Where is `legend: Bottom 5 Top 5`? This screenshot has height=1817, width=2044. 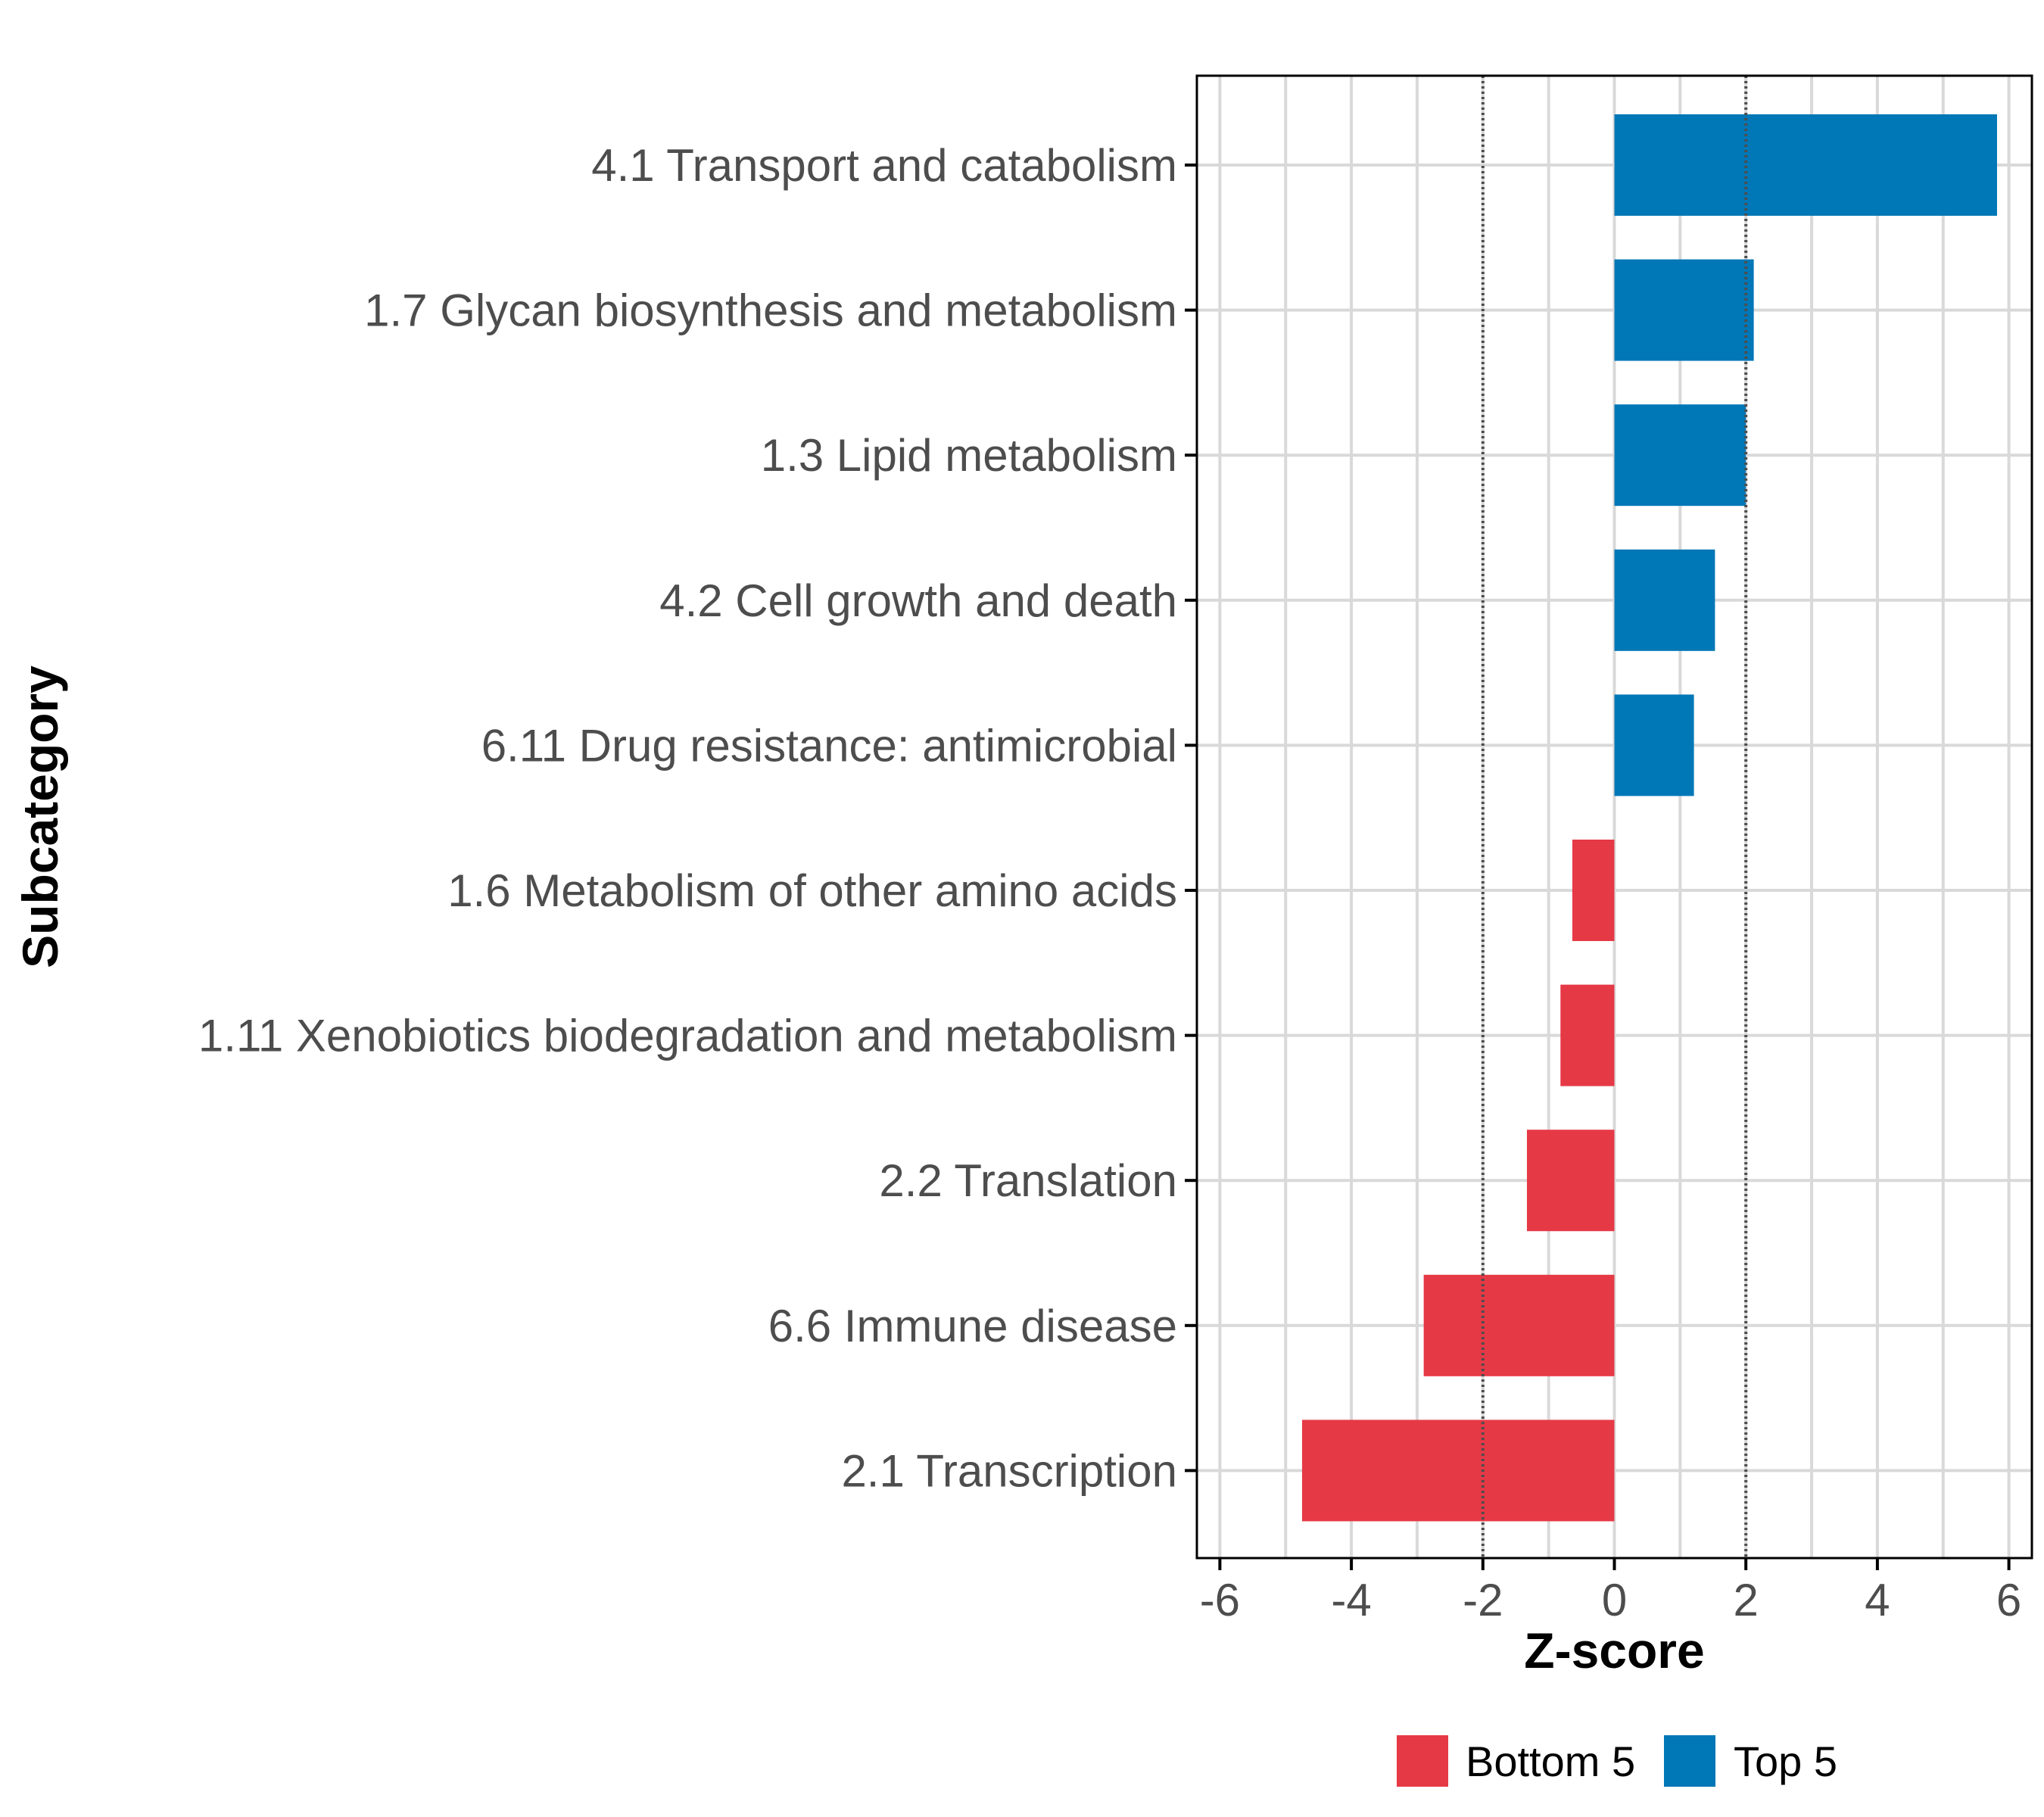 legend: Bottom 5 Top 5 is located at coordinates (1617, 1761).